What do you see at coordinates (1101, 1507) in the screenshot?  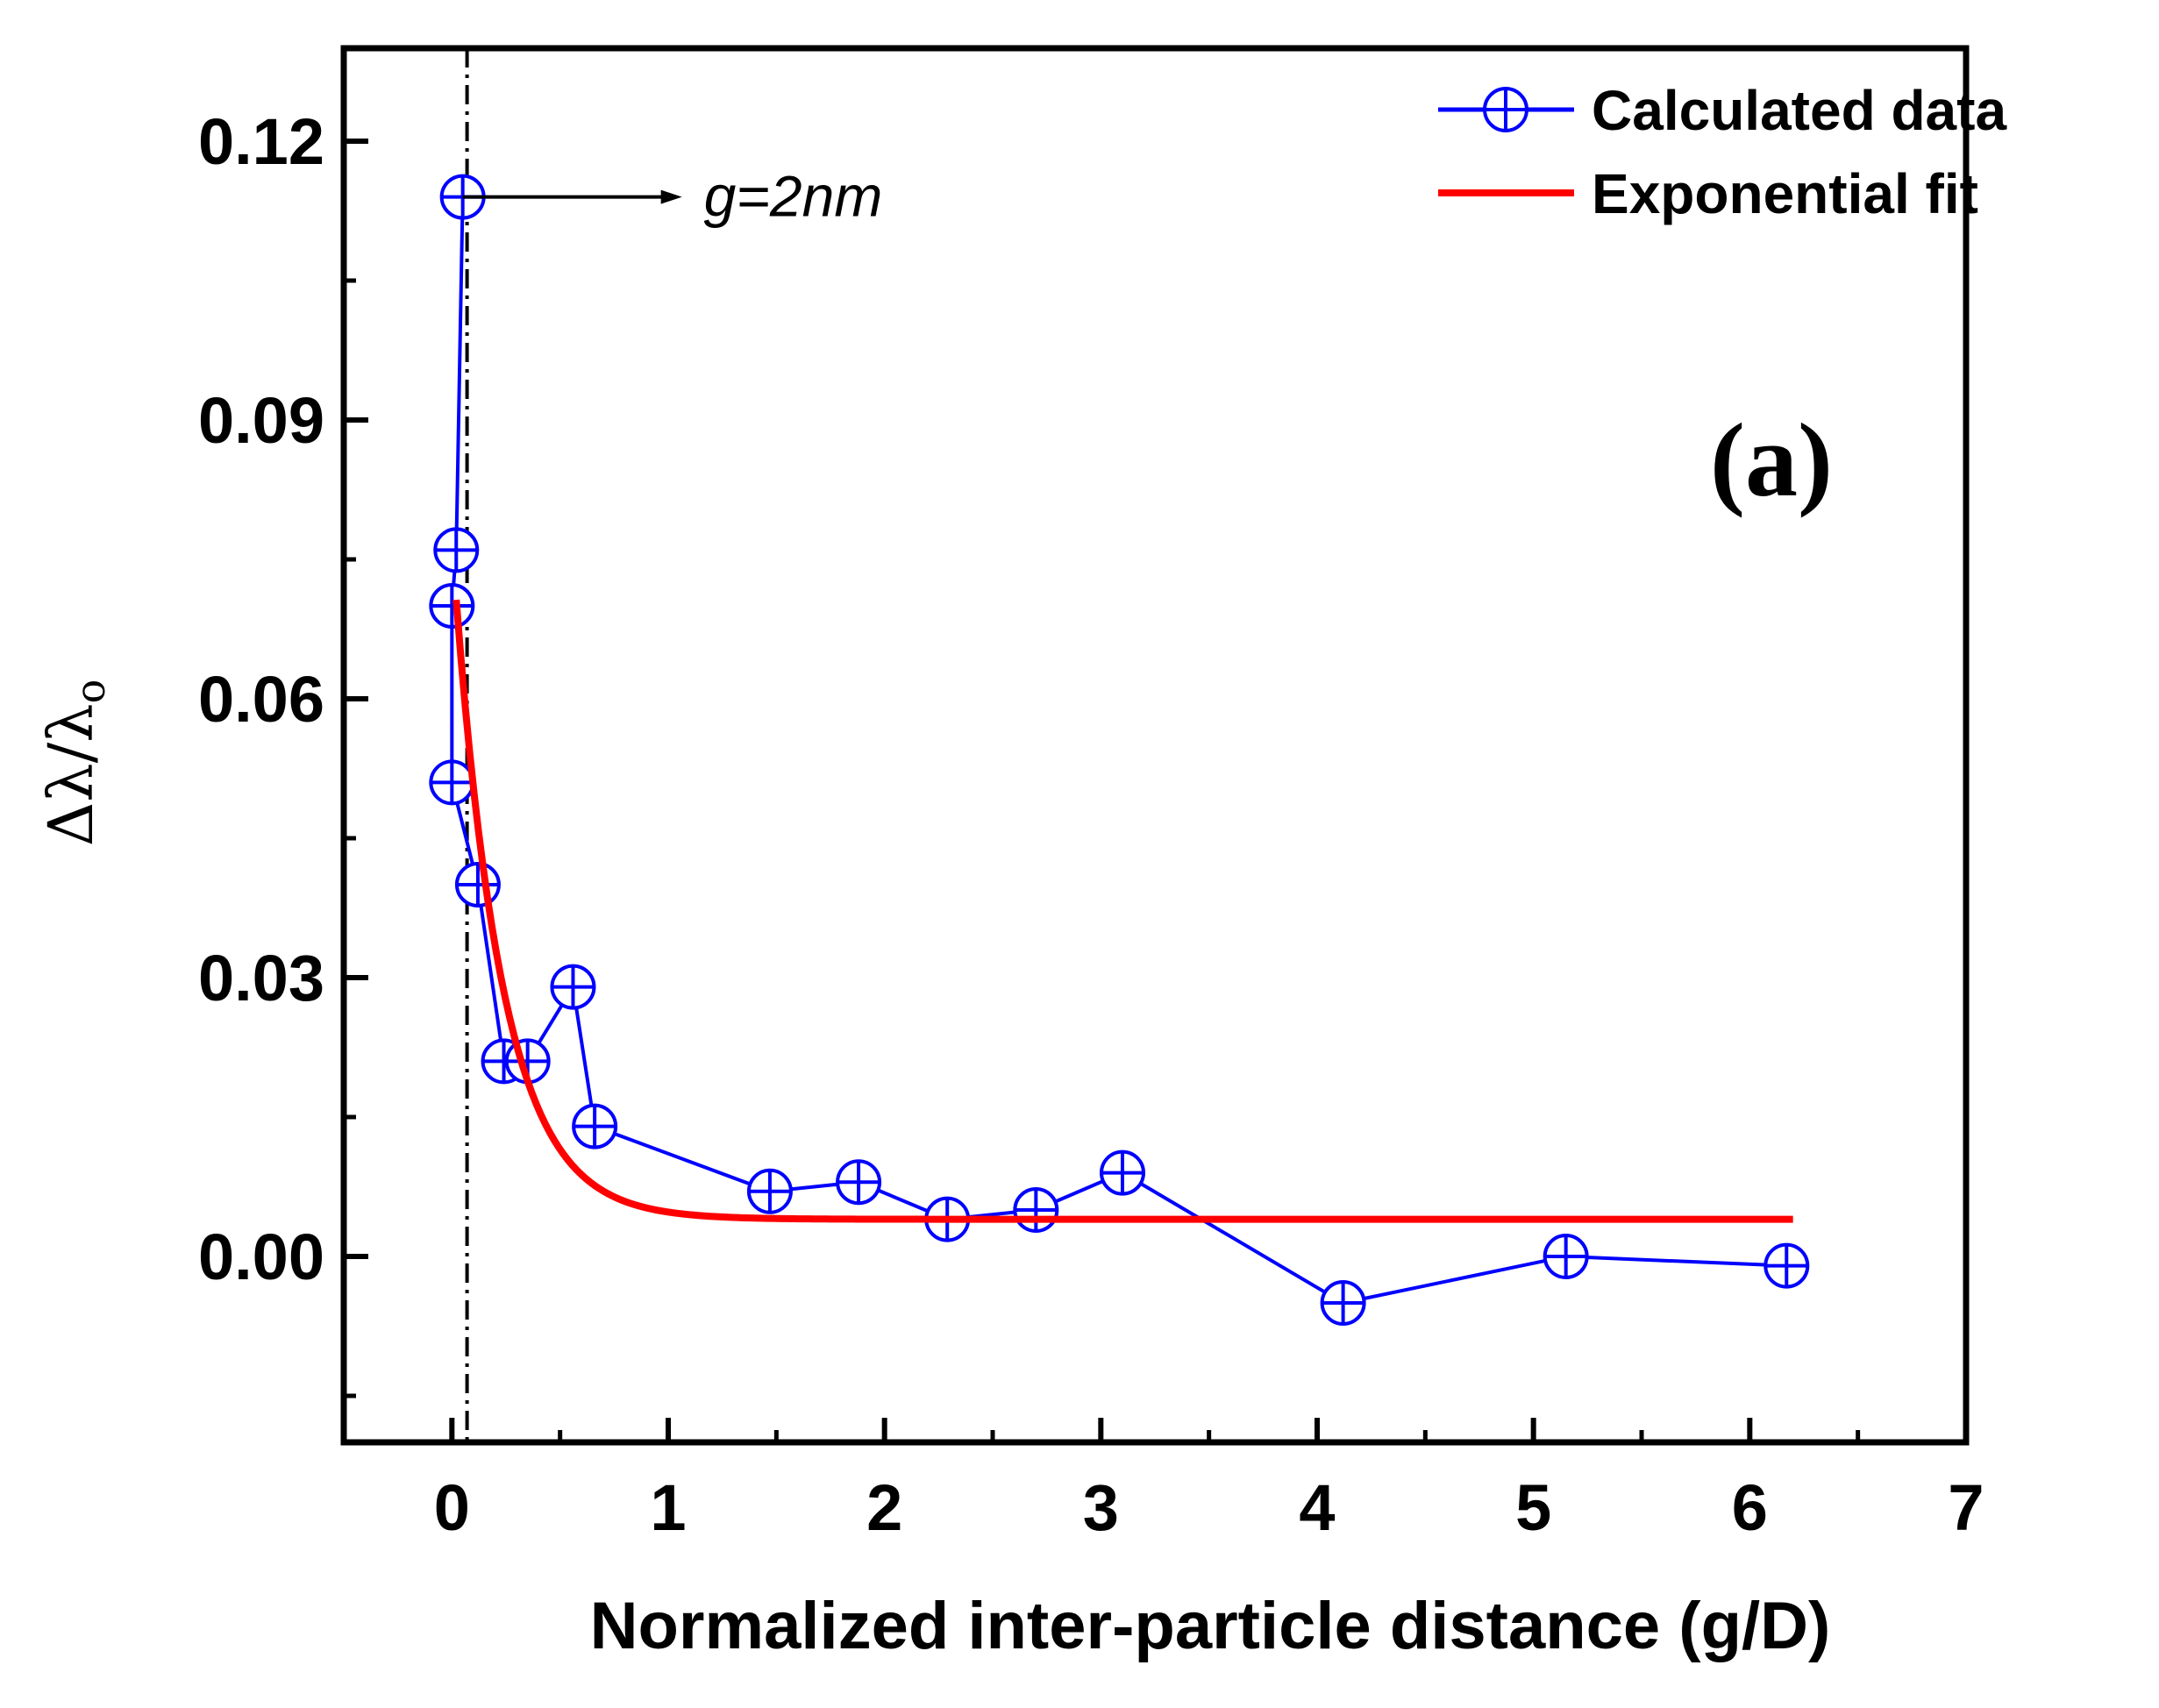 I see `x-tick-label: 3` at bounding box center [1101, 1507].